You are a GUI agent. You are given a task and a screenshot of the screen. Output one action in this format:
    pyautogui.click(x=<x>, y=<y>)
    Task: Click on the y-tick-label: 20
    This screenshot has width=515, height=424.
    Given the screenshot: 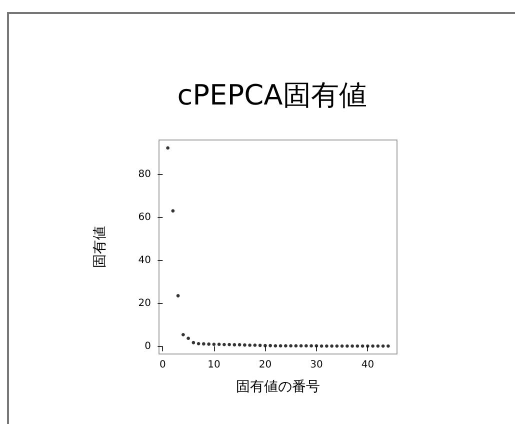 What is the action you would take?
    pyautogui.click(x=144, y=303)
    